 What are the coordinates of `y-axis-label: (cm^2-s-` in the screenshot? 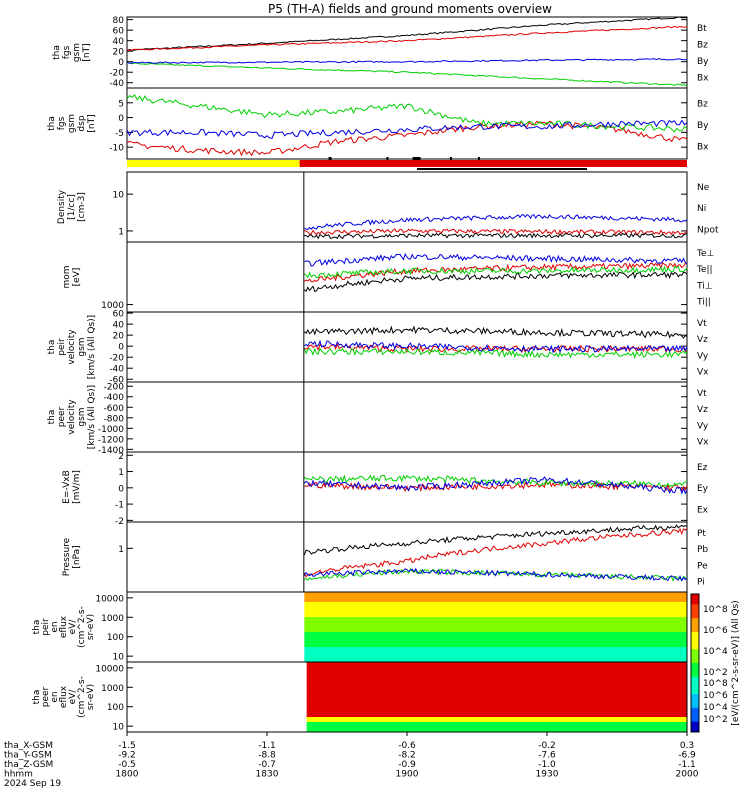 It's located at (82, 697).